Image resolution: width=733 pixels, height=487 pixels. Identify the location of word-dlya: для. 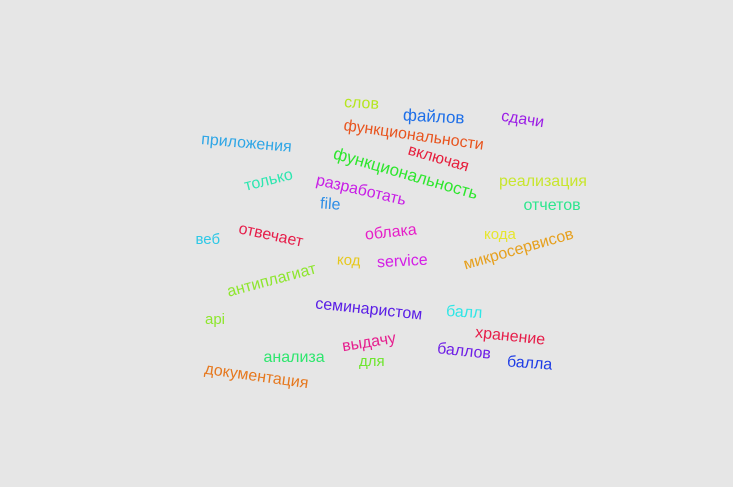
(372, 361).